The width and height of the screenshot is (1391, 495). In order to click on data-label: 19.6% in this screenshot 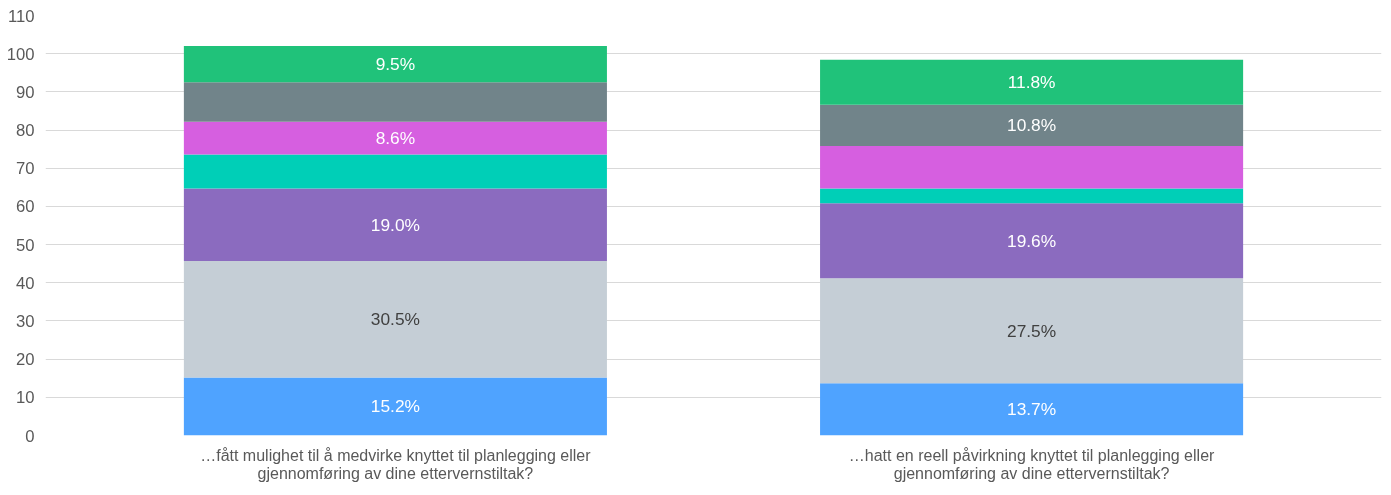, I will do `click(1032, 240)`.